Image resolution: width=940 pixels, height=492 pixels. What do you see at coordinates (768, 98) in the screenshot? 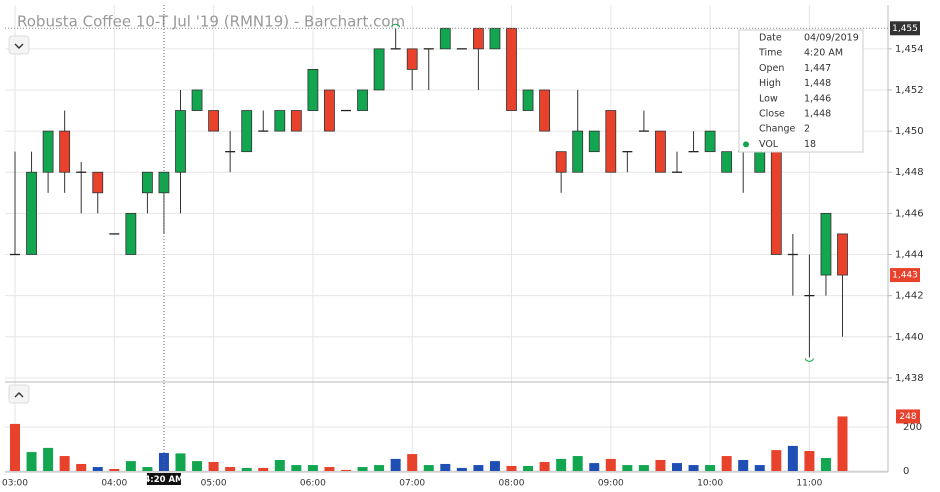
I see `tooltip-label: Low` at bounding box center [768, 98].